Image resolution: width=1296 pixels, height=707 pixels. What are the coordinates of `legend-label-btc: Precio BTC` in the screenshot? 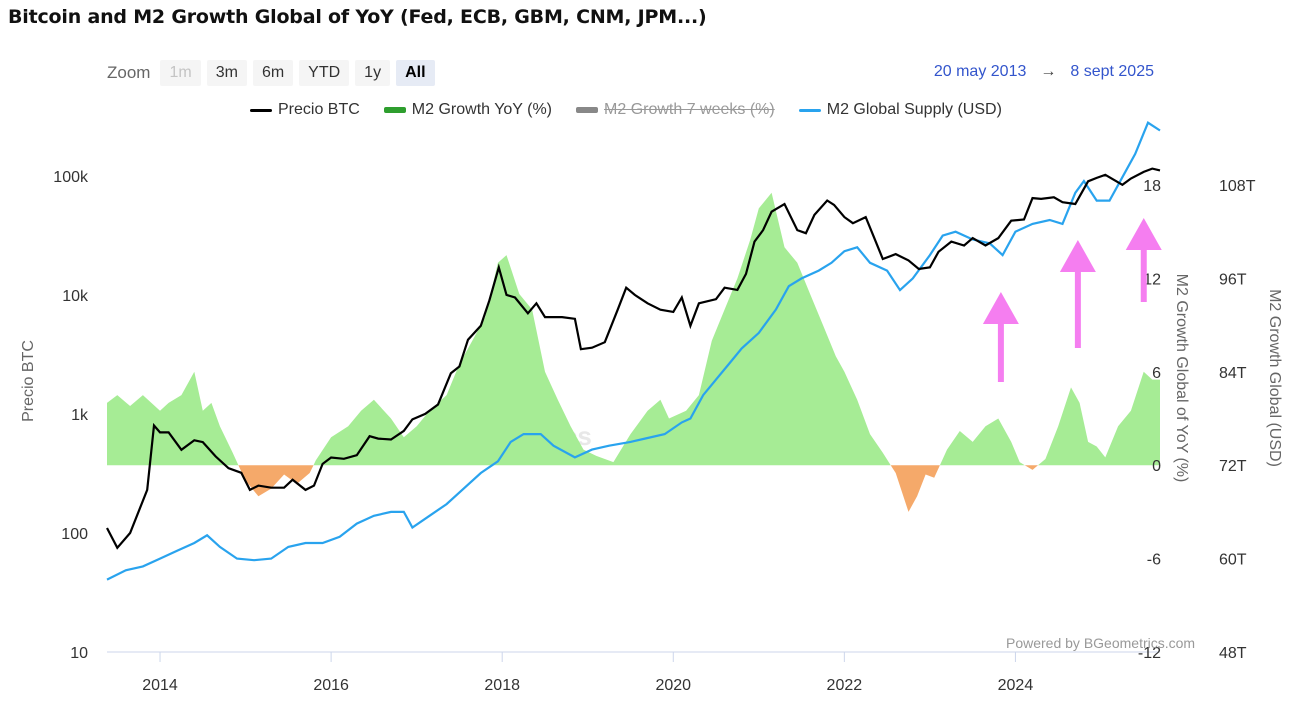 It's located at (319, 109).